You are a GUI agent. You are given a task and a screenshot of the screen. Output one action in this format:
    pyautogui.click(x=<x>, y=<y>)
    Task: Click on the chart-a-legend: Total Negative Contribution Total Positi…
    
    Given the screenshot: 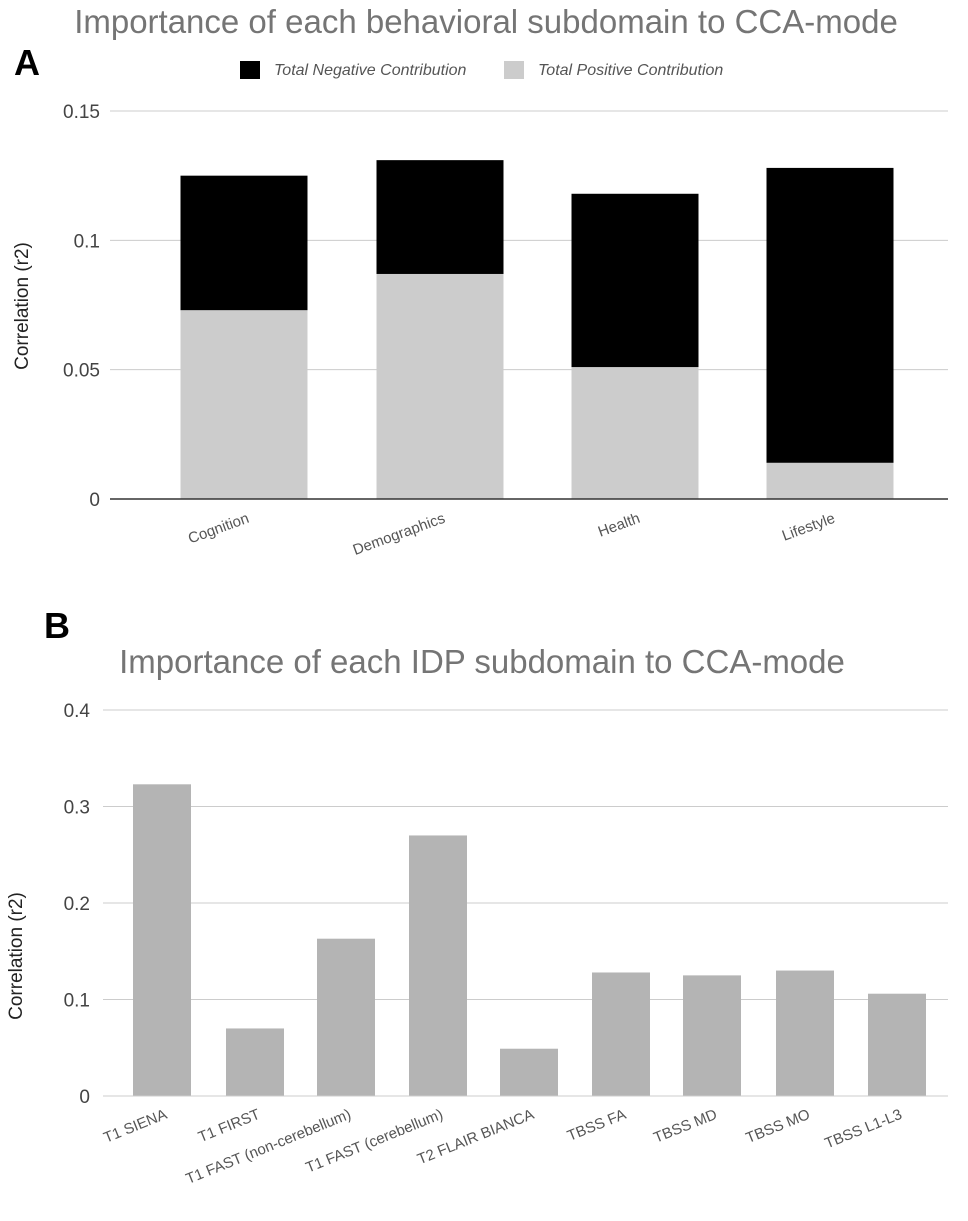 What is the action you would take?
    pyautogui.click(x=481, y=70)
    